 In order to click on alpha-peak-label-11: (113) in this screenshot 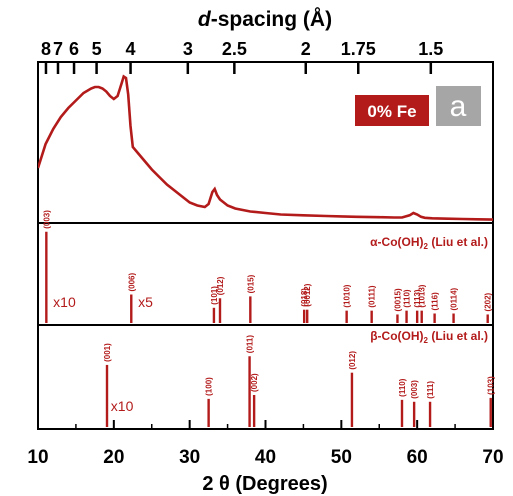, I will do `click(417, 298)`.